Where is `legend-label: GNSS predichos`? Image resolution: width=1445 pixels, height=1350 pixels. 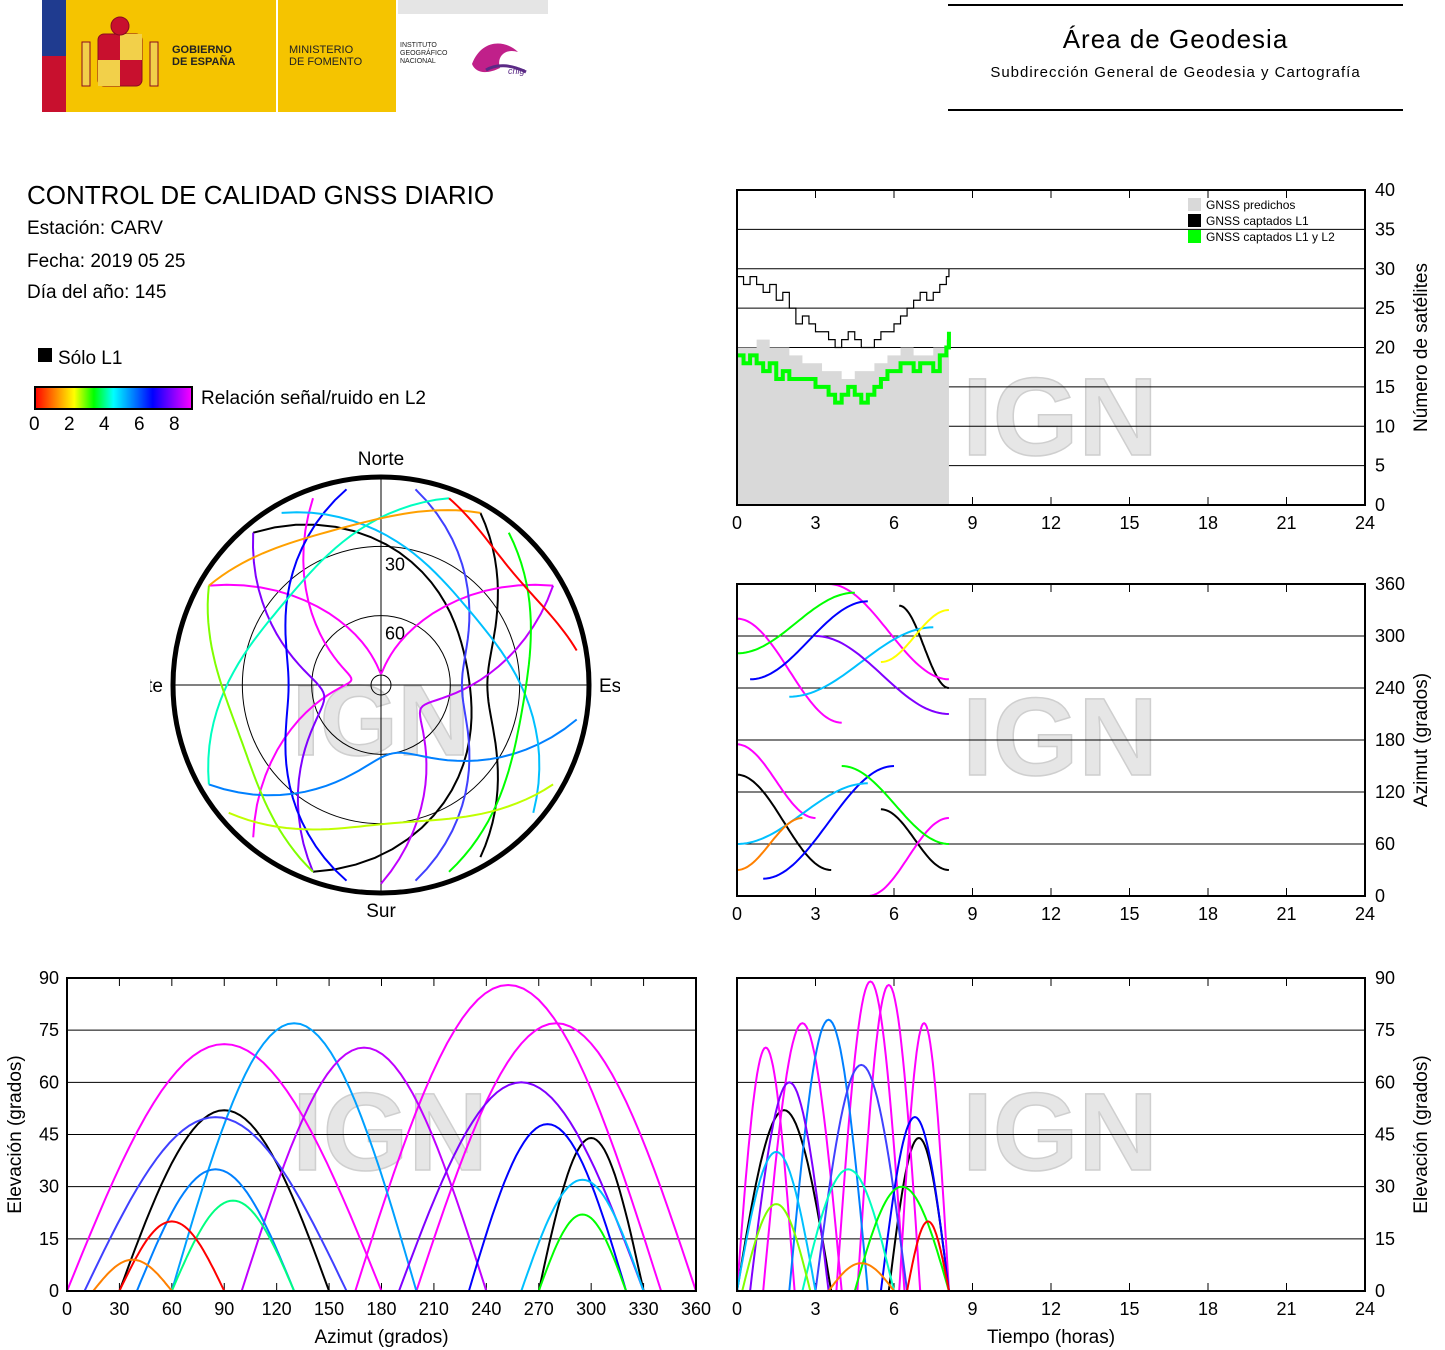 legend-label: GNSS predichos is located at coordinates (1250, 205).